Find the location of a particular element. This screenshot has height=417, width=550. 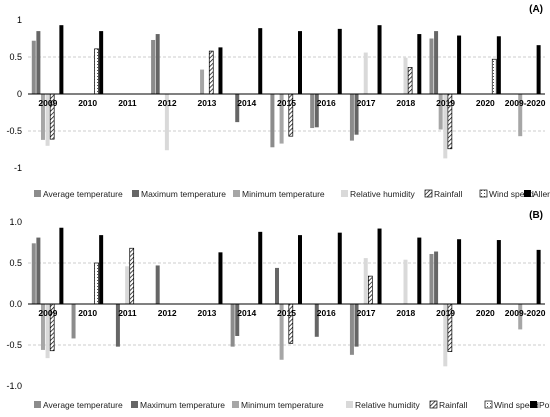

legend-item-allergen: Allergen is located at coordinates (537, 194).